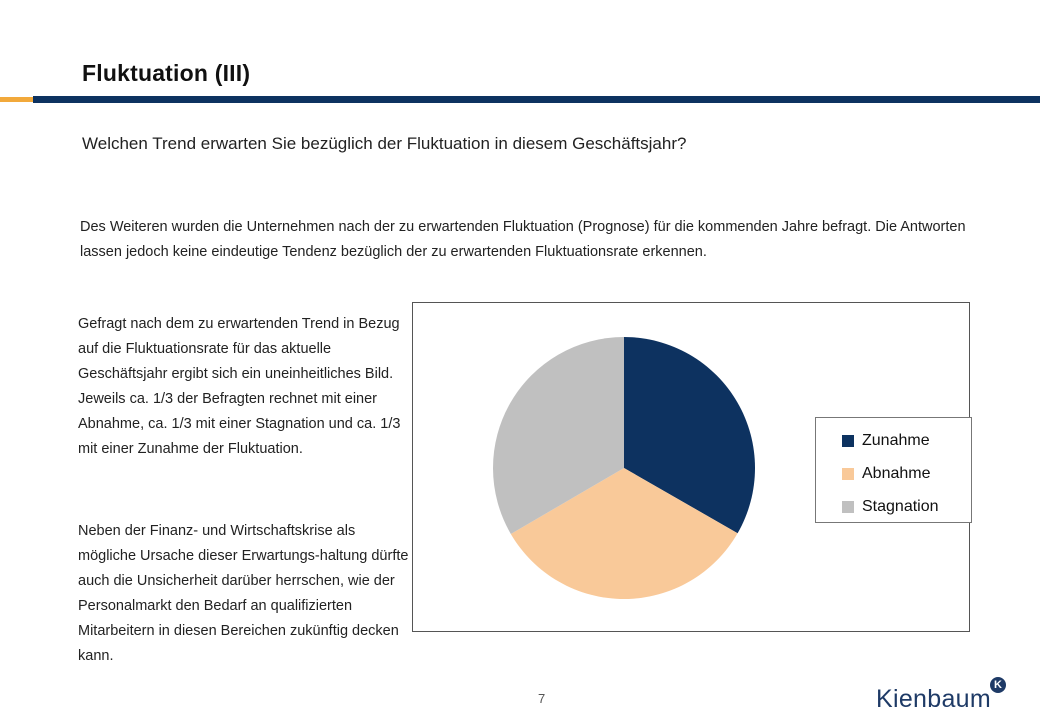 This screenshot has height=720, width=1040. I want to click on header-rule, so click(536, 99).